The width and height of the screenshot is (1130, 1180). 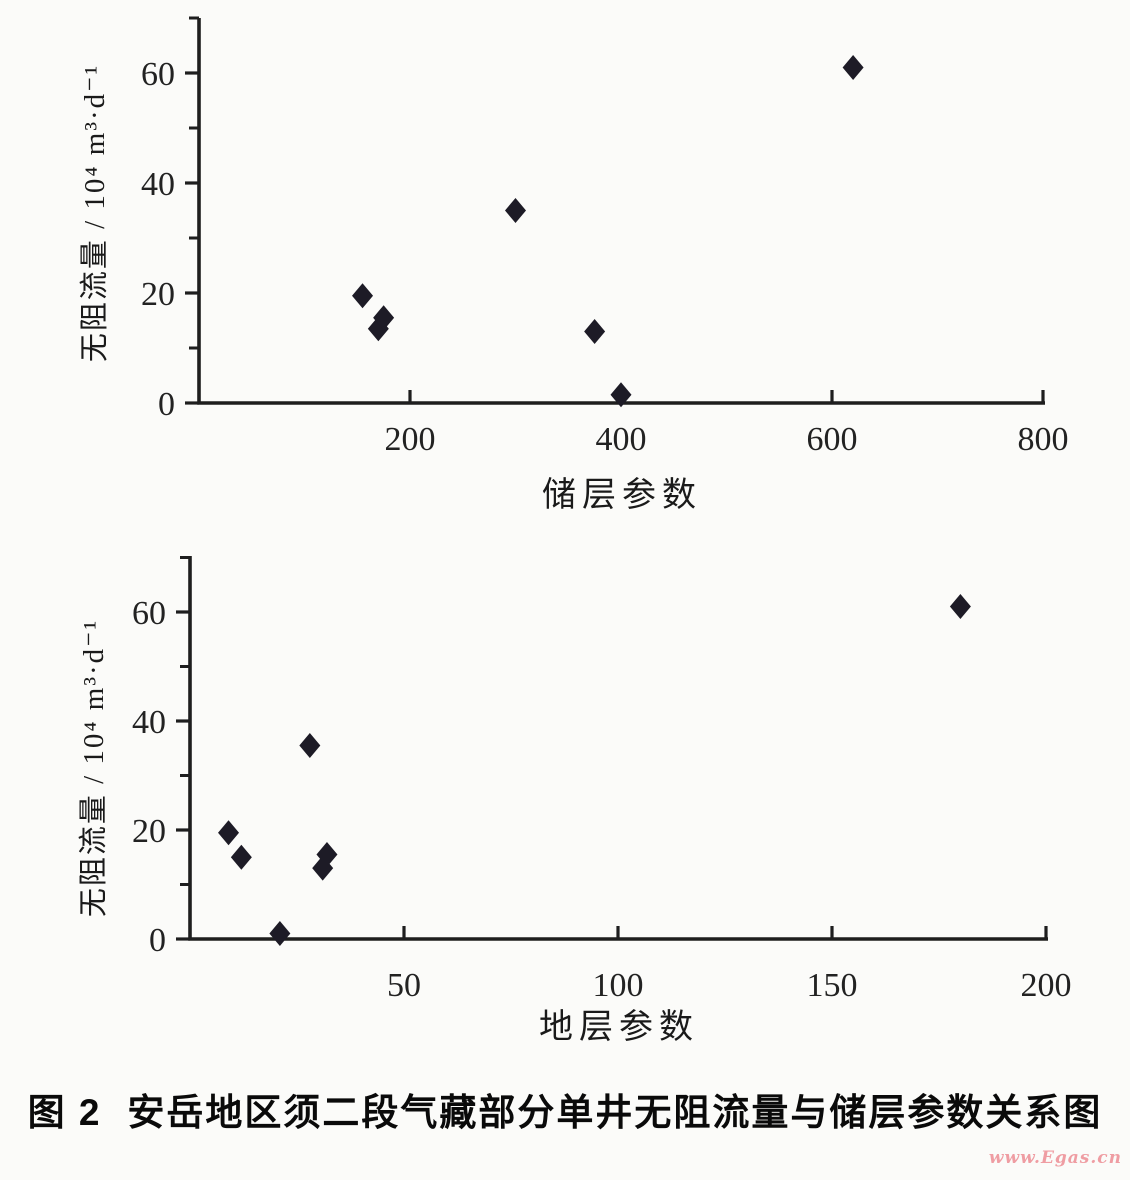 What do you see at coordinates (64, 1112) in the screenshot?
I see `caption-label: 图 2` at bounding box center [64, 1112].